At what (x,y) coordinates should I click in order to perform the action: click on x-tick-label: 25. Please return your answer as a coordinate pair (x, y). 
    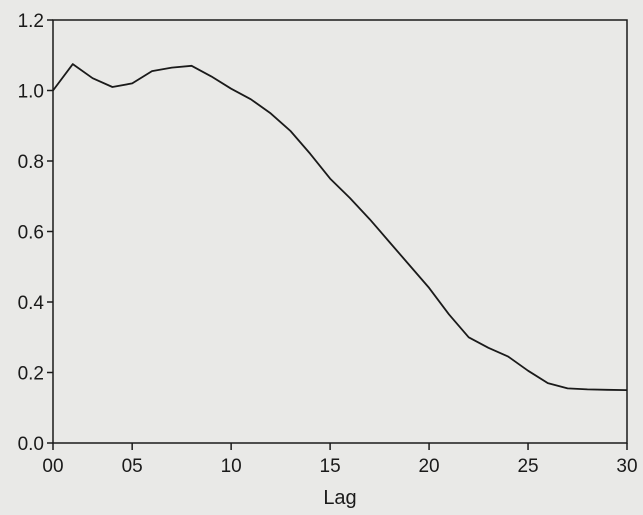
    Looking at the image, I should click on (527, 466).